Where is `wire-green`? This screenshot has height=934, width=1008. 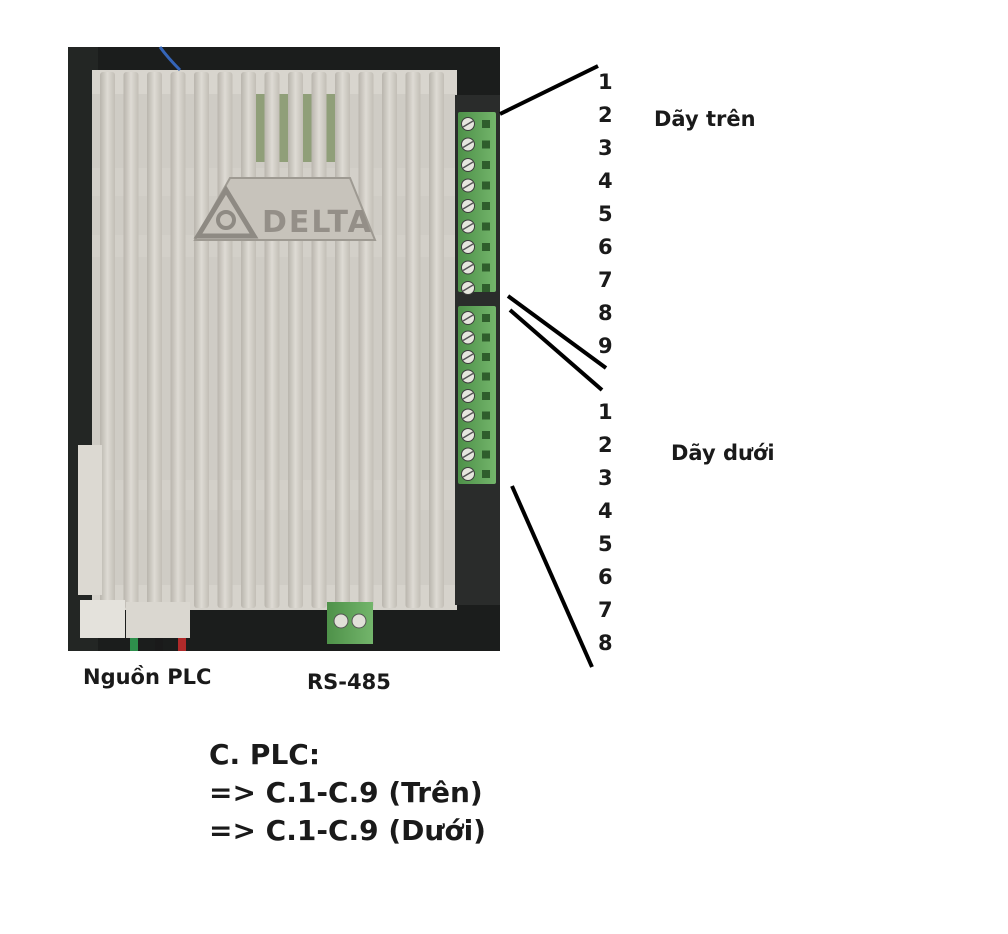 wire-green is located at coordinates (134, 644).